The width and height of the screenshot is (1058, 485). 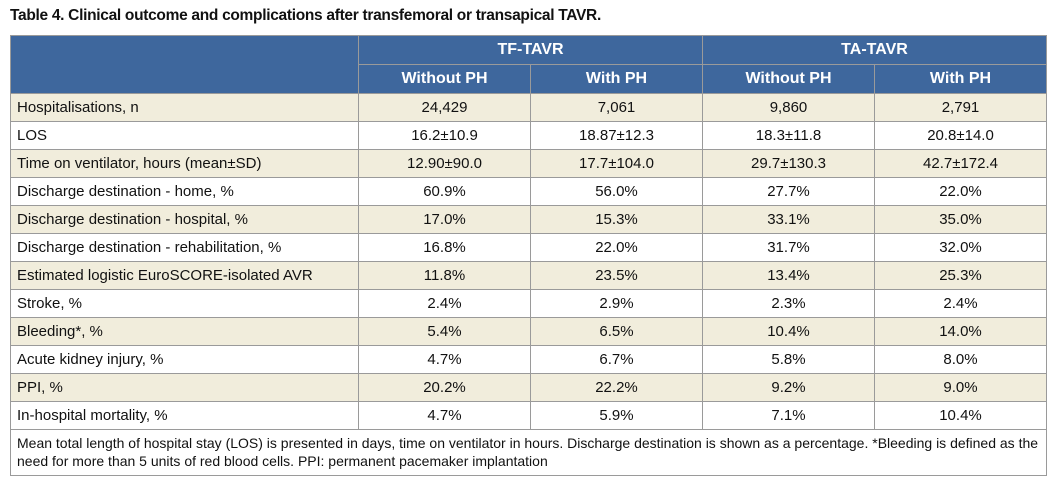 I want to click on data-row: LOS 16.2±10.9 18.87±12.3 18.3±11.8 20.8±14.0, so click(x=528, y=135).